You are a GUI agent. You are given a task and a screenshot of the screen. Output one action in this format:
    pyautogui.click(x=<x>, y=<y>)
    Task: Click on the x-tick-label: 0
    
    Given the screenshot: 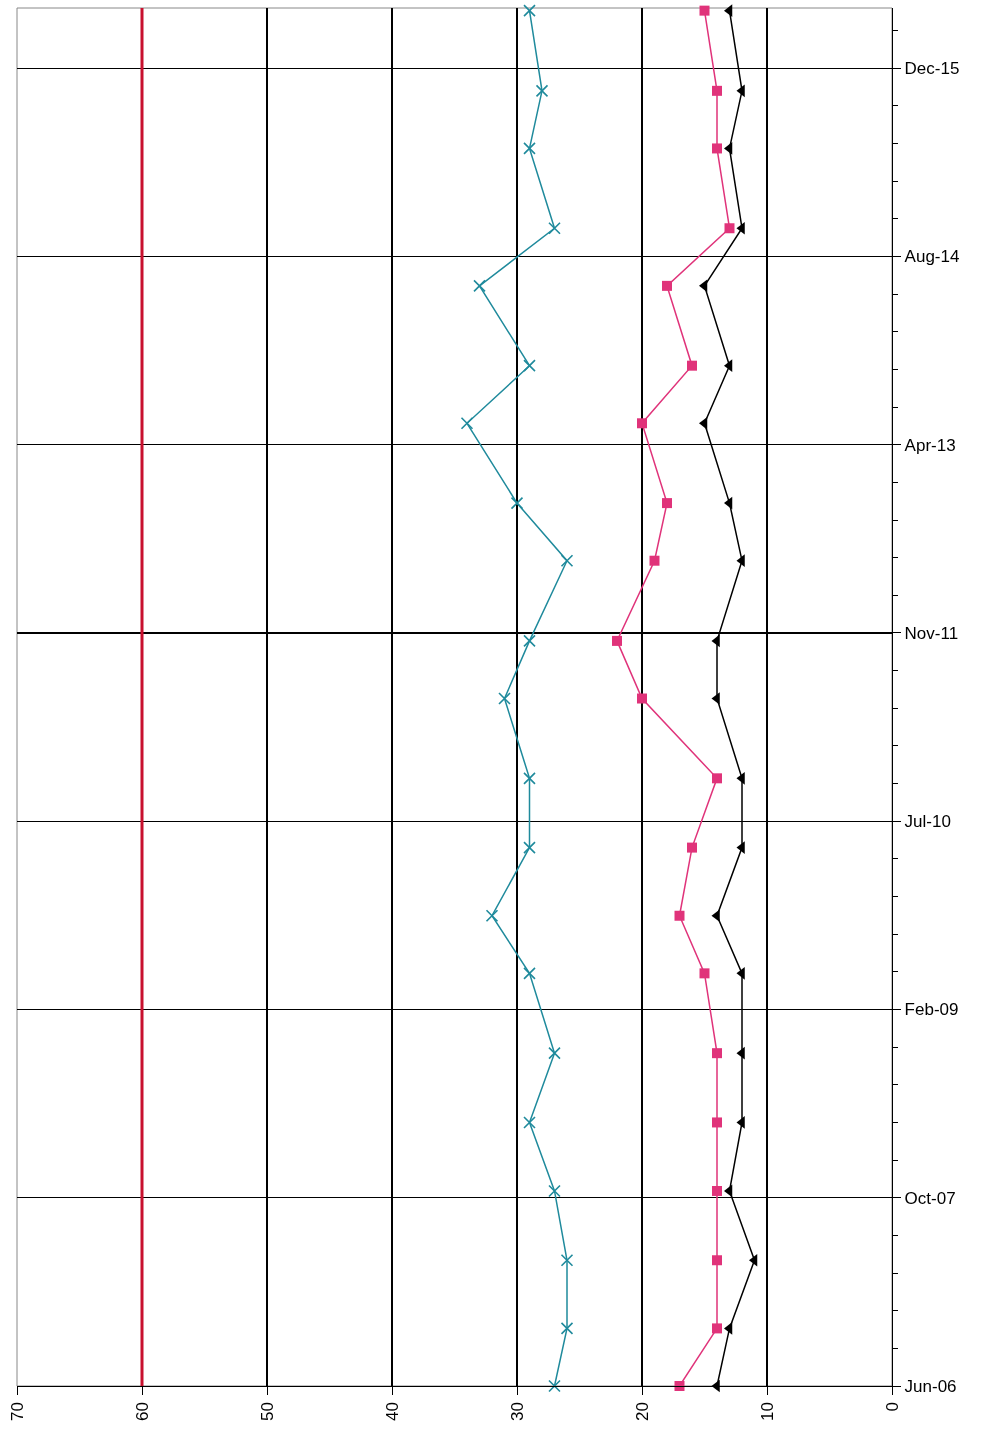 What is the action you would take?
    pyautogui.click(x=892, y=1407)
    